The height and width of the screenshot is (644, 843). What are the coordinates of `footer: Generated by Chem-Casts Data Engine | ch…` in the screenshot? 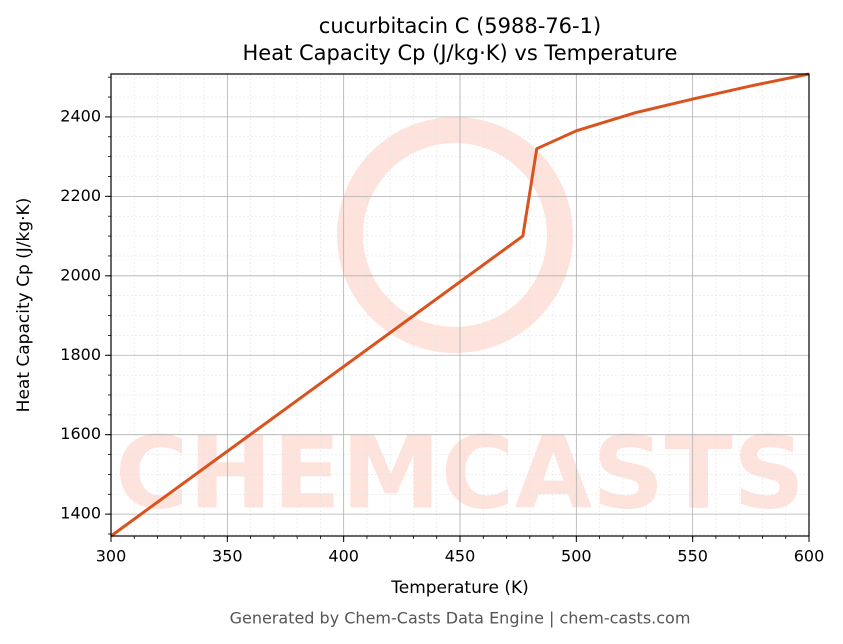 It's located at (460, 618).